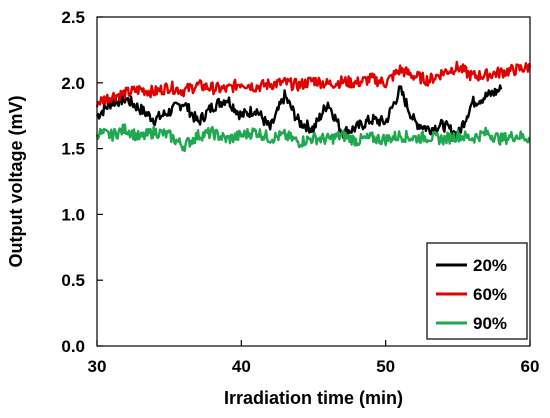 This screenshot has width=550, height=418. Describe the element at coordinates (313, 84) in the screenshot. I see `series-line-60pct` at that location.